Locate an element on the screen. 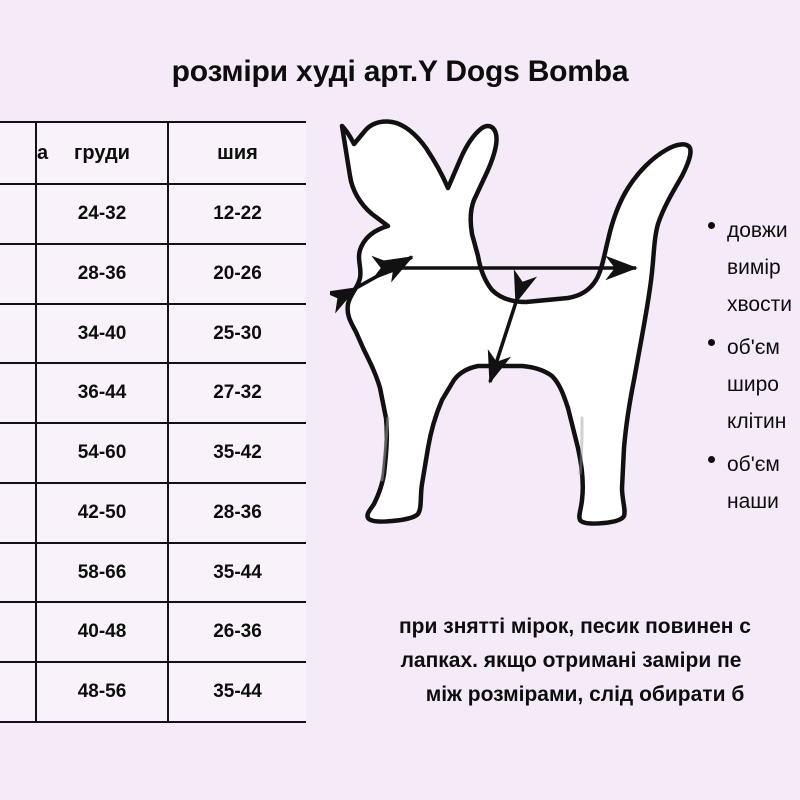  footnote-line-3: між розмірами, слід обирати б is located at coordinates (585, 694).